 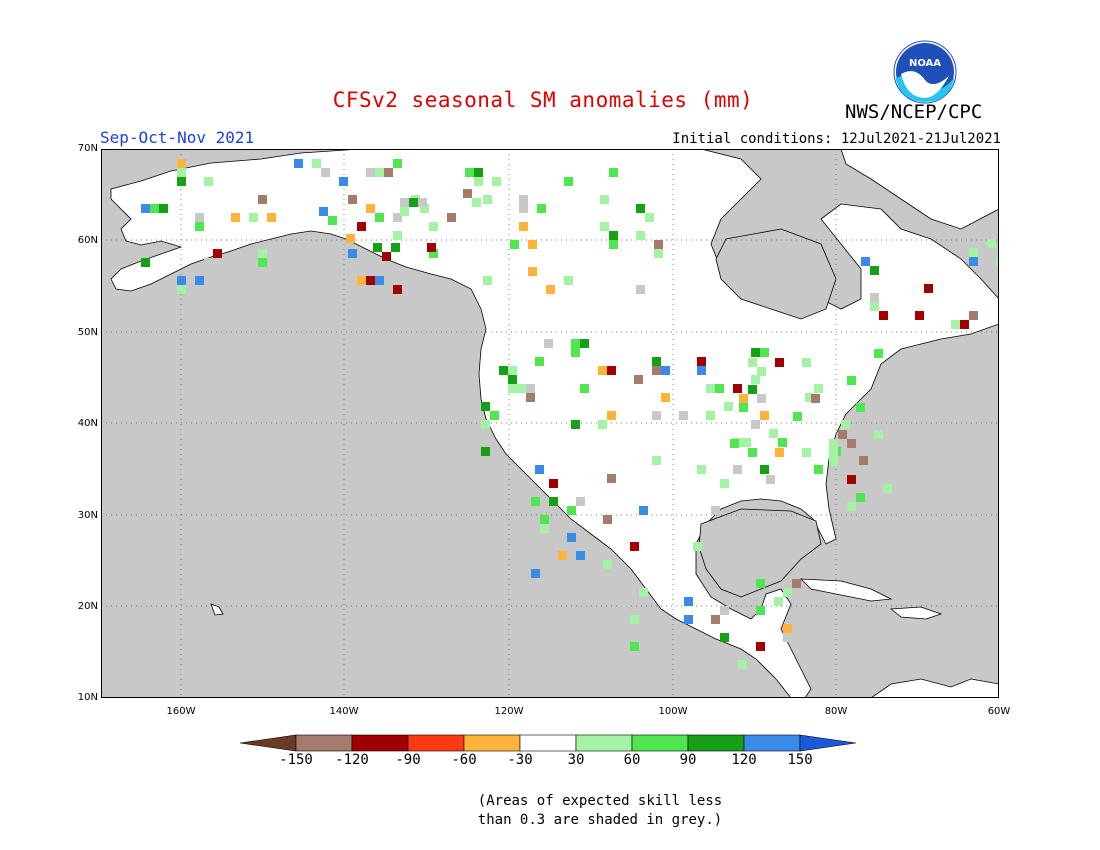 I want to click on chart-title: CFSv2 seasonal SM anomalies (mm), so click(x=543, y=100).